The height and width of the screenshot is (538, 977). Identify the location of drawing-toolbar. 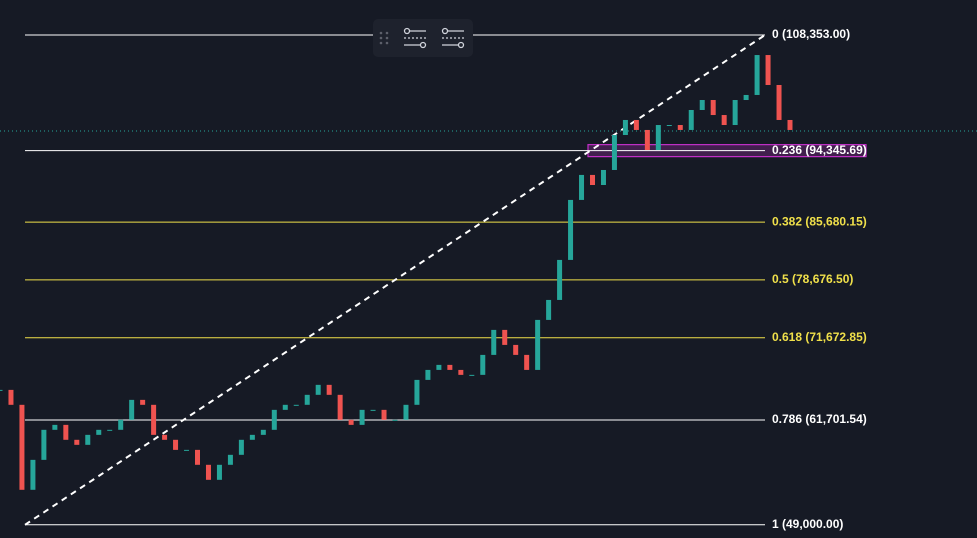
(423, 38).